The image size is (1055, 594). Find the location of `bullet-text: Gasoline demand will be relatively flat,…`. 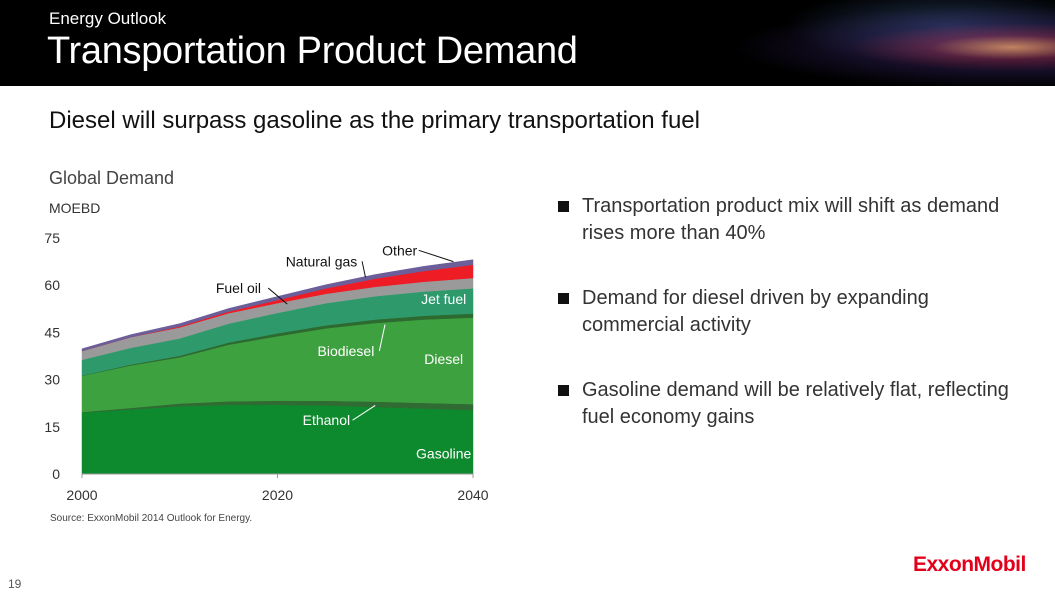

bullet-text: Gasoline demand will be relatively flat,… is located at coordinates (795, 403).